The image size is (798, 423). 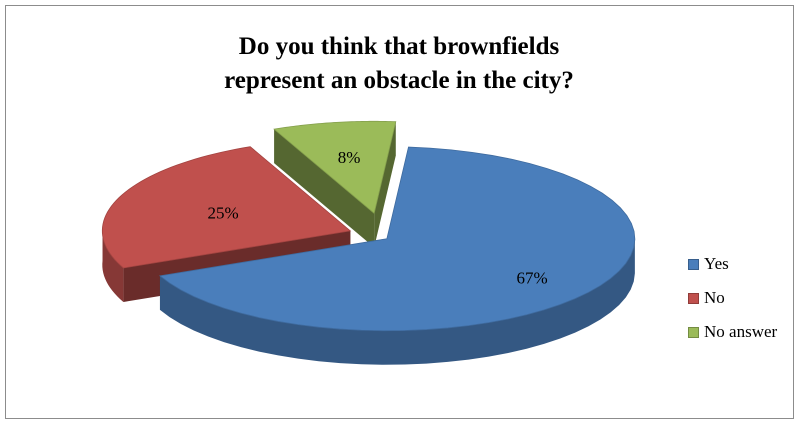 I want to click on chart-title-line-2: represent an obstacle in the city?, so click(x=399, y=80).